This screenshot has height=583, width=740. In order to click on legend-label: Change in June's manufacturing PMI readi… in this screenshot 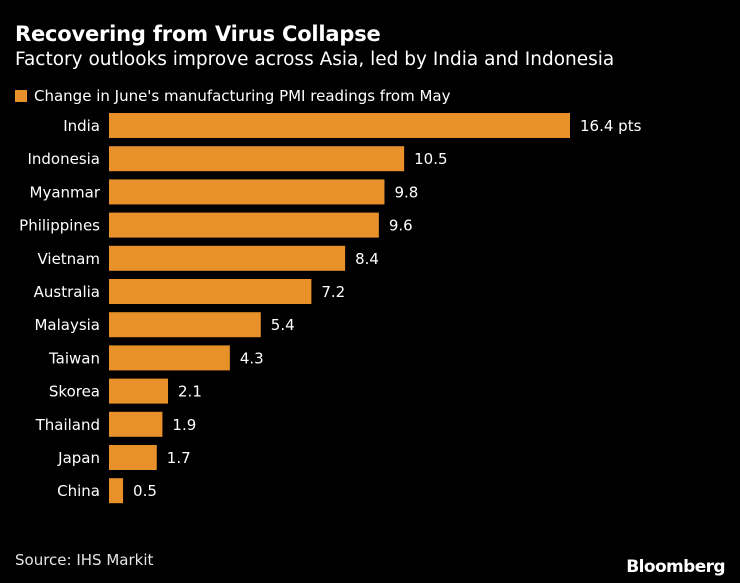, I will do `click(242, 96)`.